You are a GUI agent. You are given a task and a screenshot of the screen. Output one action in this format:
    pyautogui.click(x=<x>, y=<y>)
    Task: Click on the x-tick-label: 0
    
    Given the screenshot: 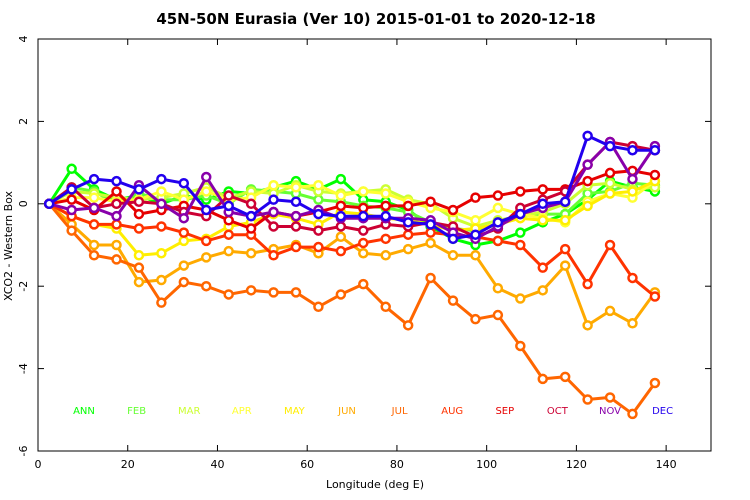 What is the action you would take?
    pyautogui.click(x=38, y=464)
    